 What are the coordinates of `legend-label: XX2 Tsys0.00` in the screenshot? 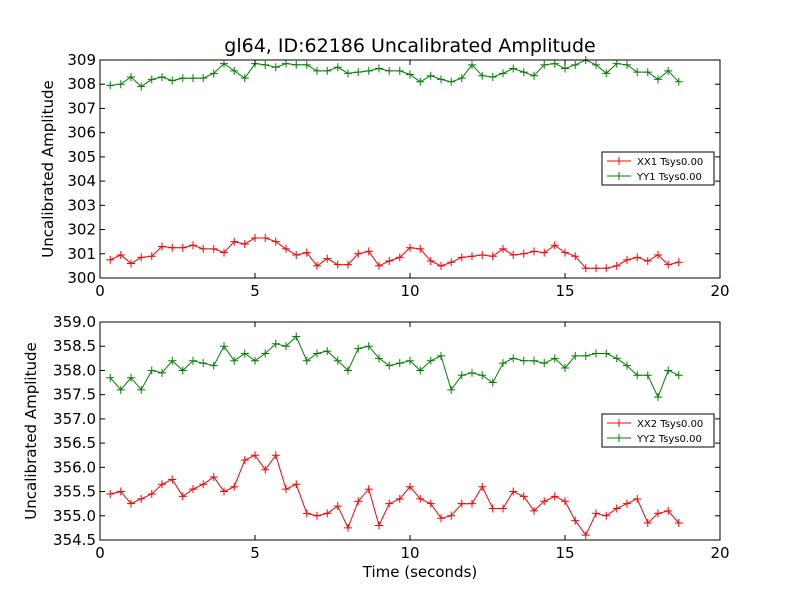 It's located at (670, 424).